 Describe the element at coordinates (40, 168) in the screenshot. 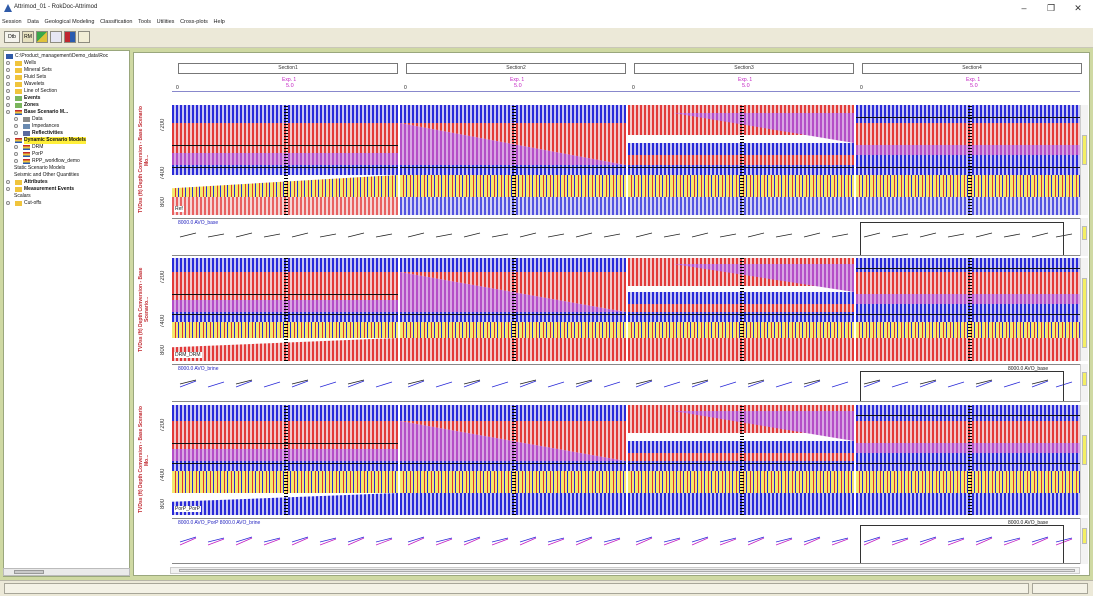

I see `tree-item-static-scenario-models: Static Scenario Models` at that location.